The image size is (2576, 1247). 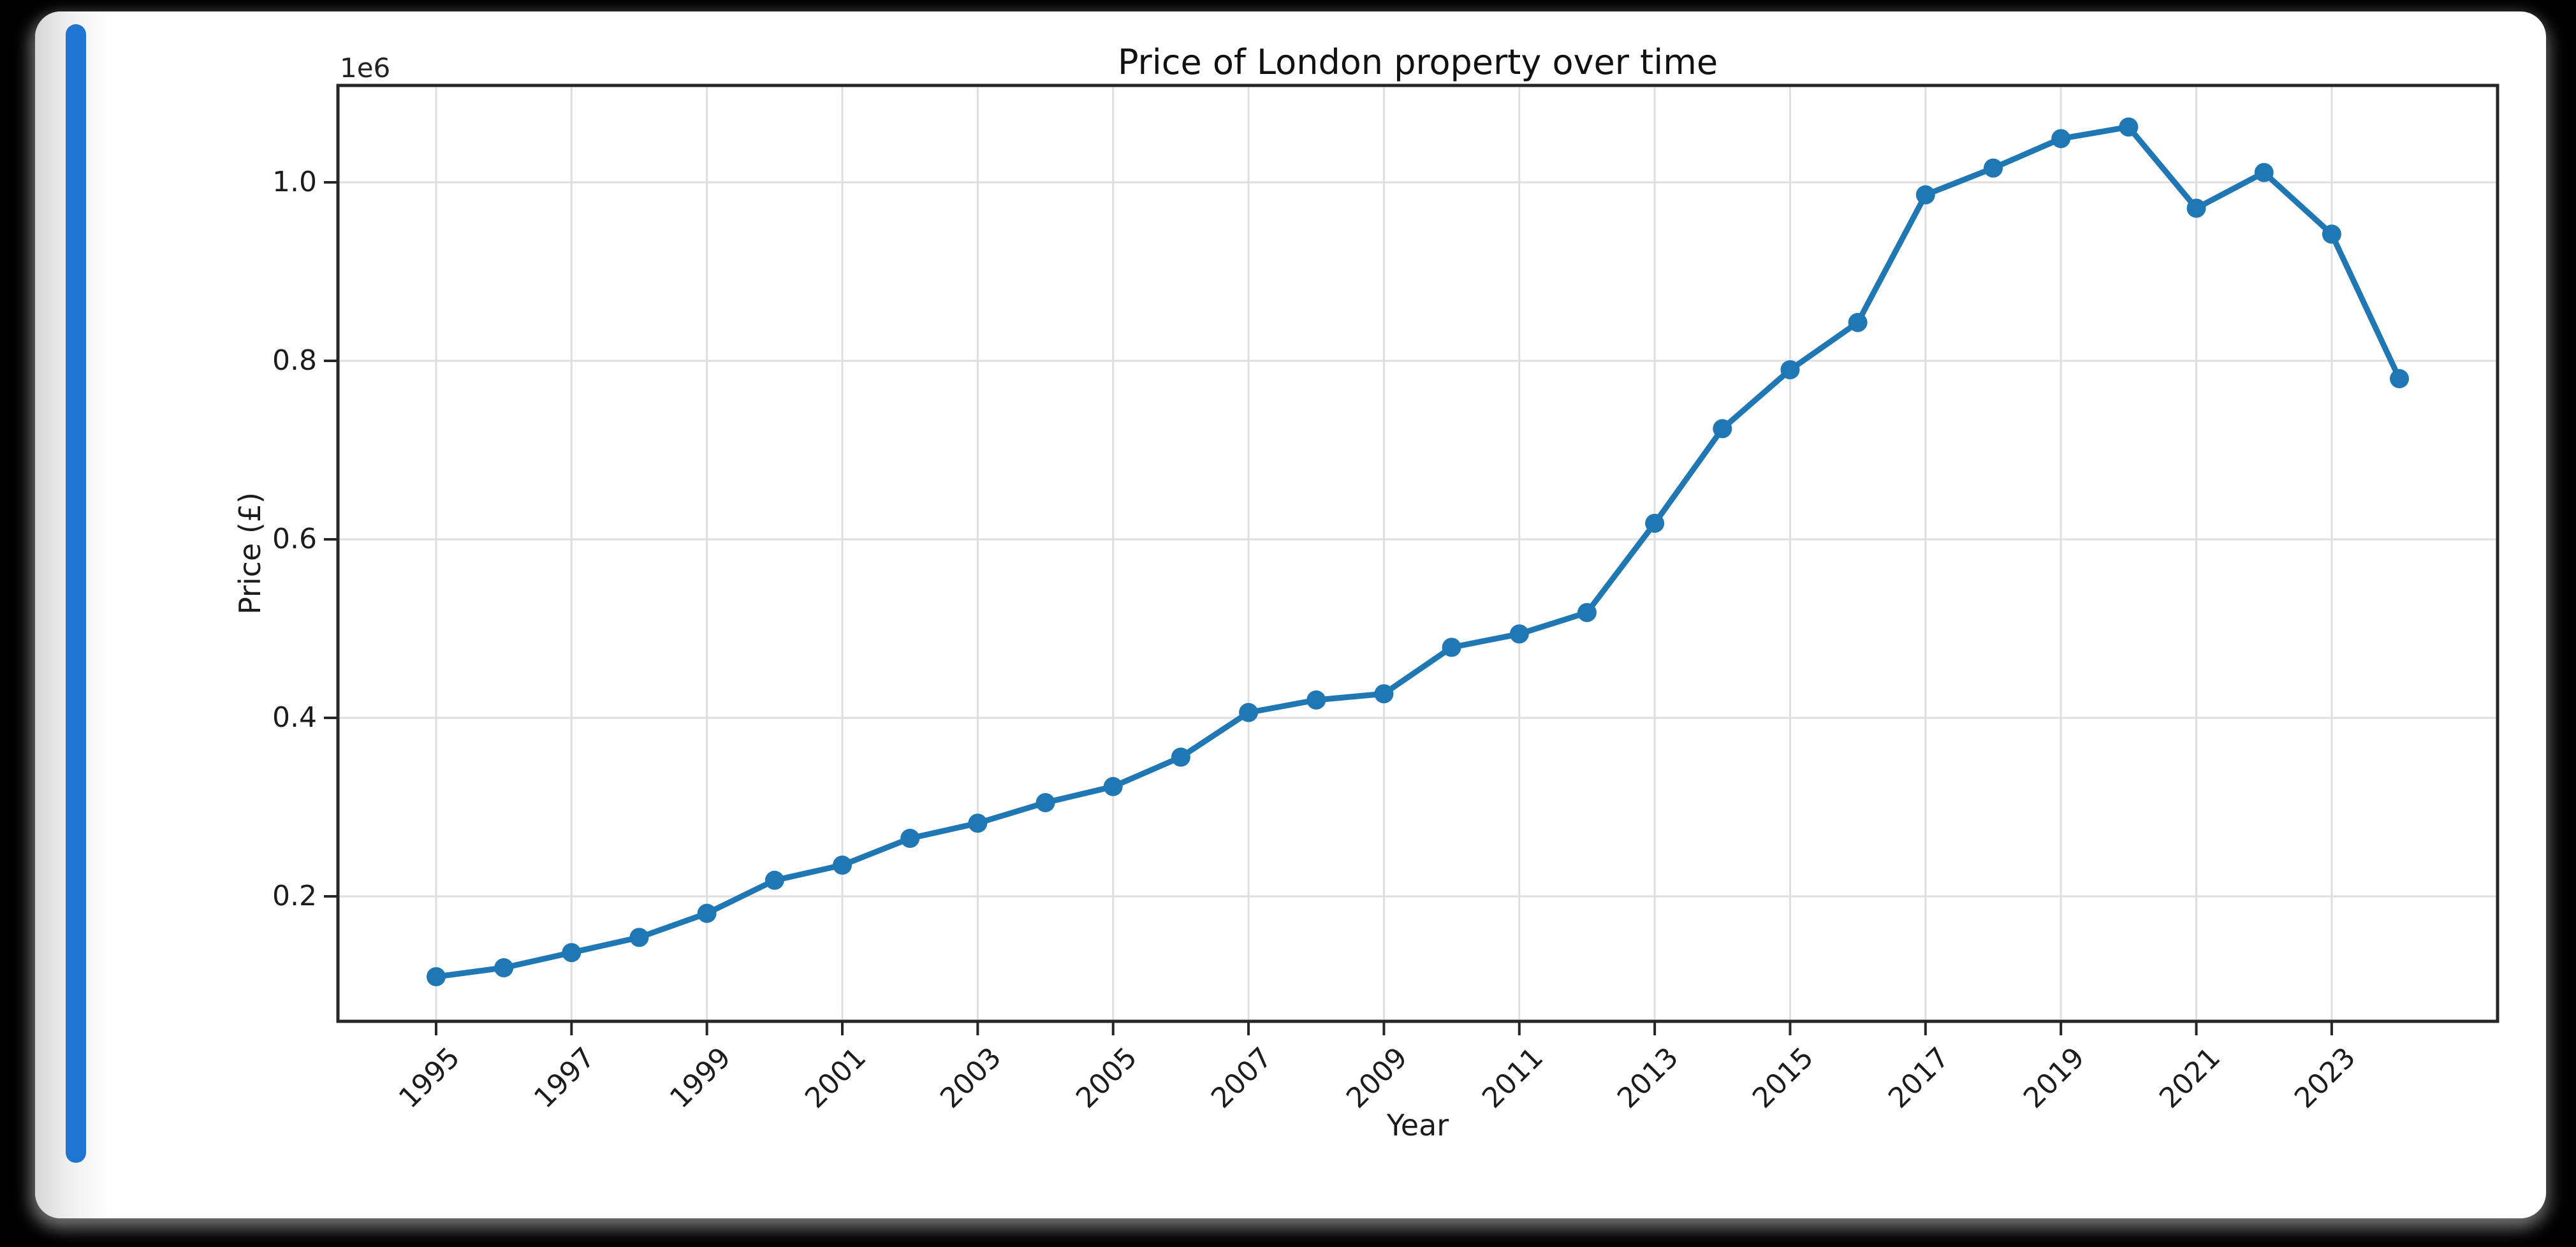 I want to click on y-tick-label: 0.8, so click(x=294, y=361).